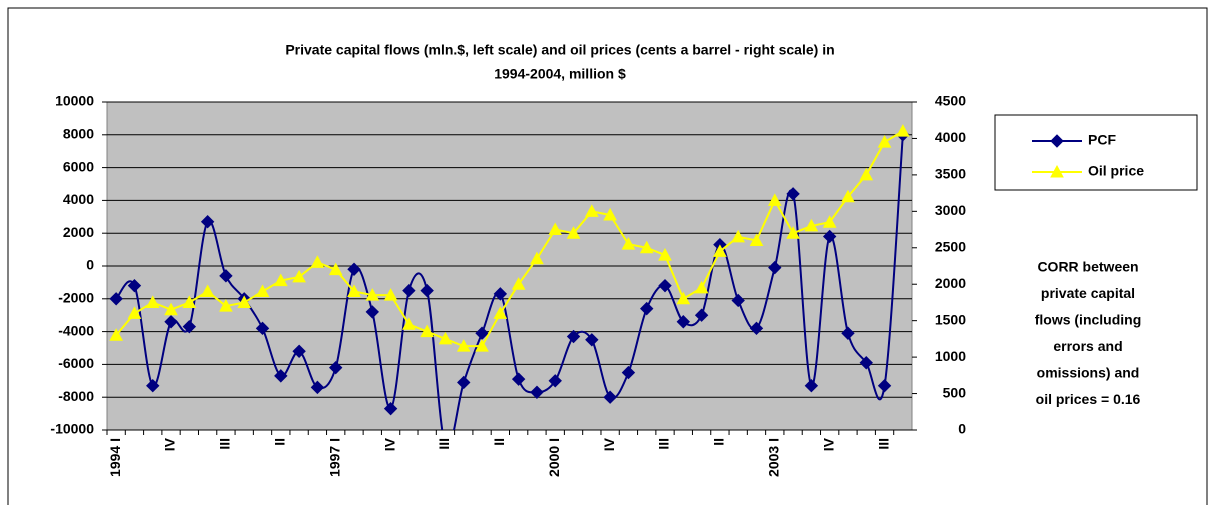 Image resolution: width=1215 pixels, height=505 pixels. I want to click on y2-tick-label: 500, so click(955, 392).